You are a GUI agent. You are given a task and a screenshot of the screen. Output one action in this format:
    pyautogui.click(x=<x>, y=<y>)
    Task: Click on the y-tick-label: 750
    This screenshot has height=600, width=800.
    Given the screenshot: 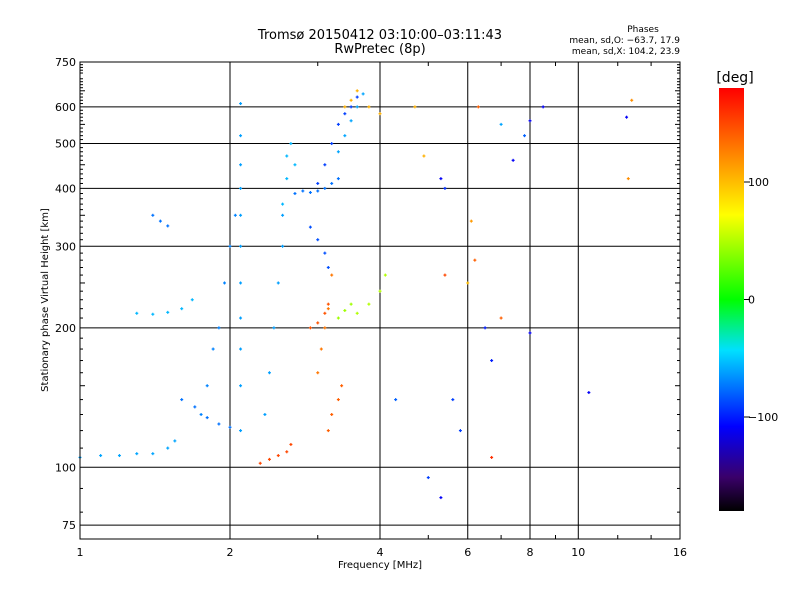 What is the action you would take?
    pyautogui.click(x=65, y=62)
    